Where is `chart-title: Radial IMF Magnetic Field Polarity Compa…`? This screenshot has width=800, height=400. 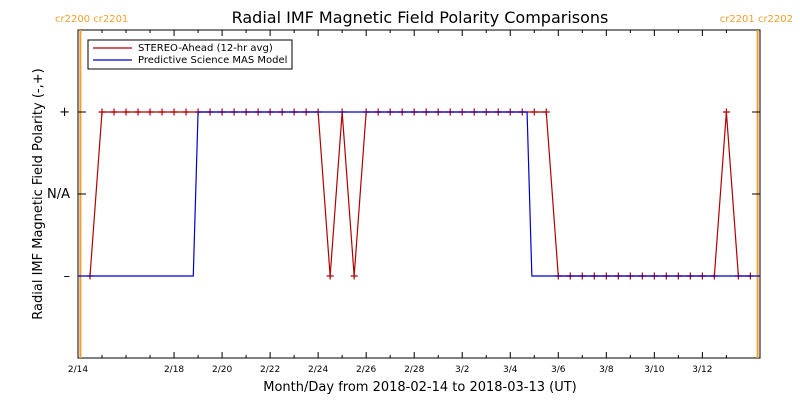 chart-title: Radial IMF Magnetic Field Polarity Compa… is located at coordinates (420, 17).